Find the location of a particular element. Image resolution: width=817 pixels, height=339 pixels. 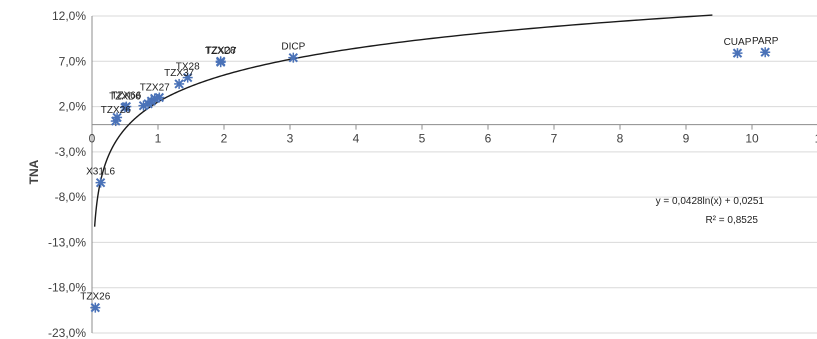

x-tick-label: 8 is located at coordinates (620, 139).